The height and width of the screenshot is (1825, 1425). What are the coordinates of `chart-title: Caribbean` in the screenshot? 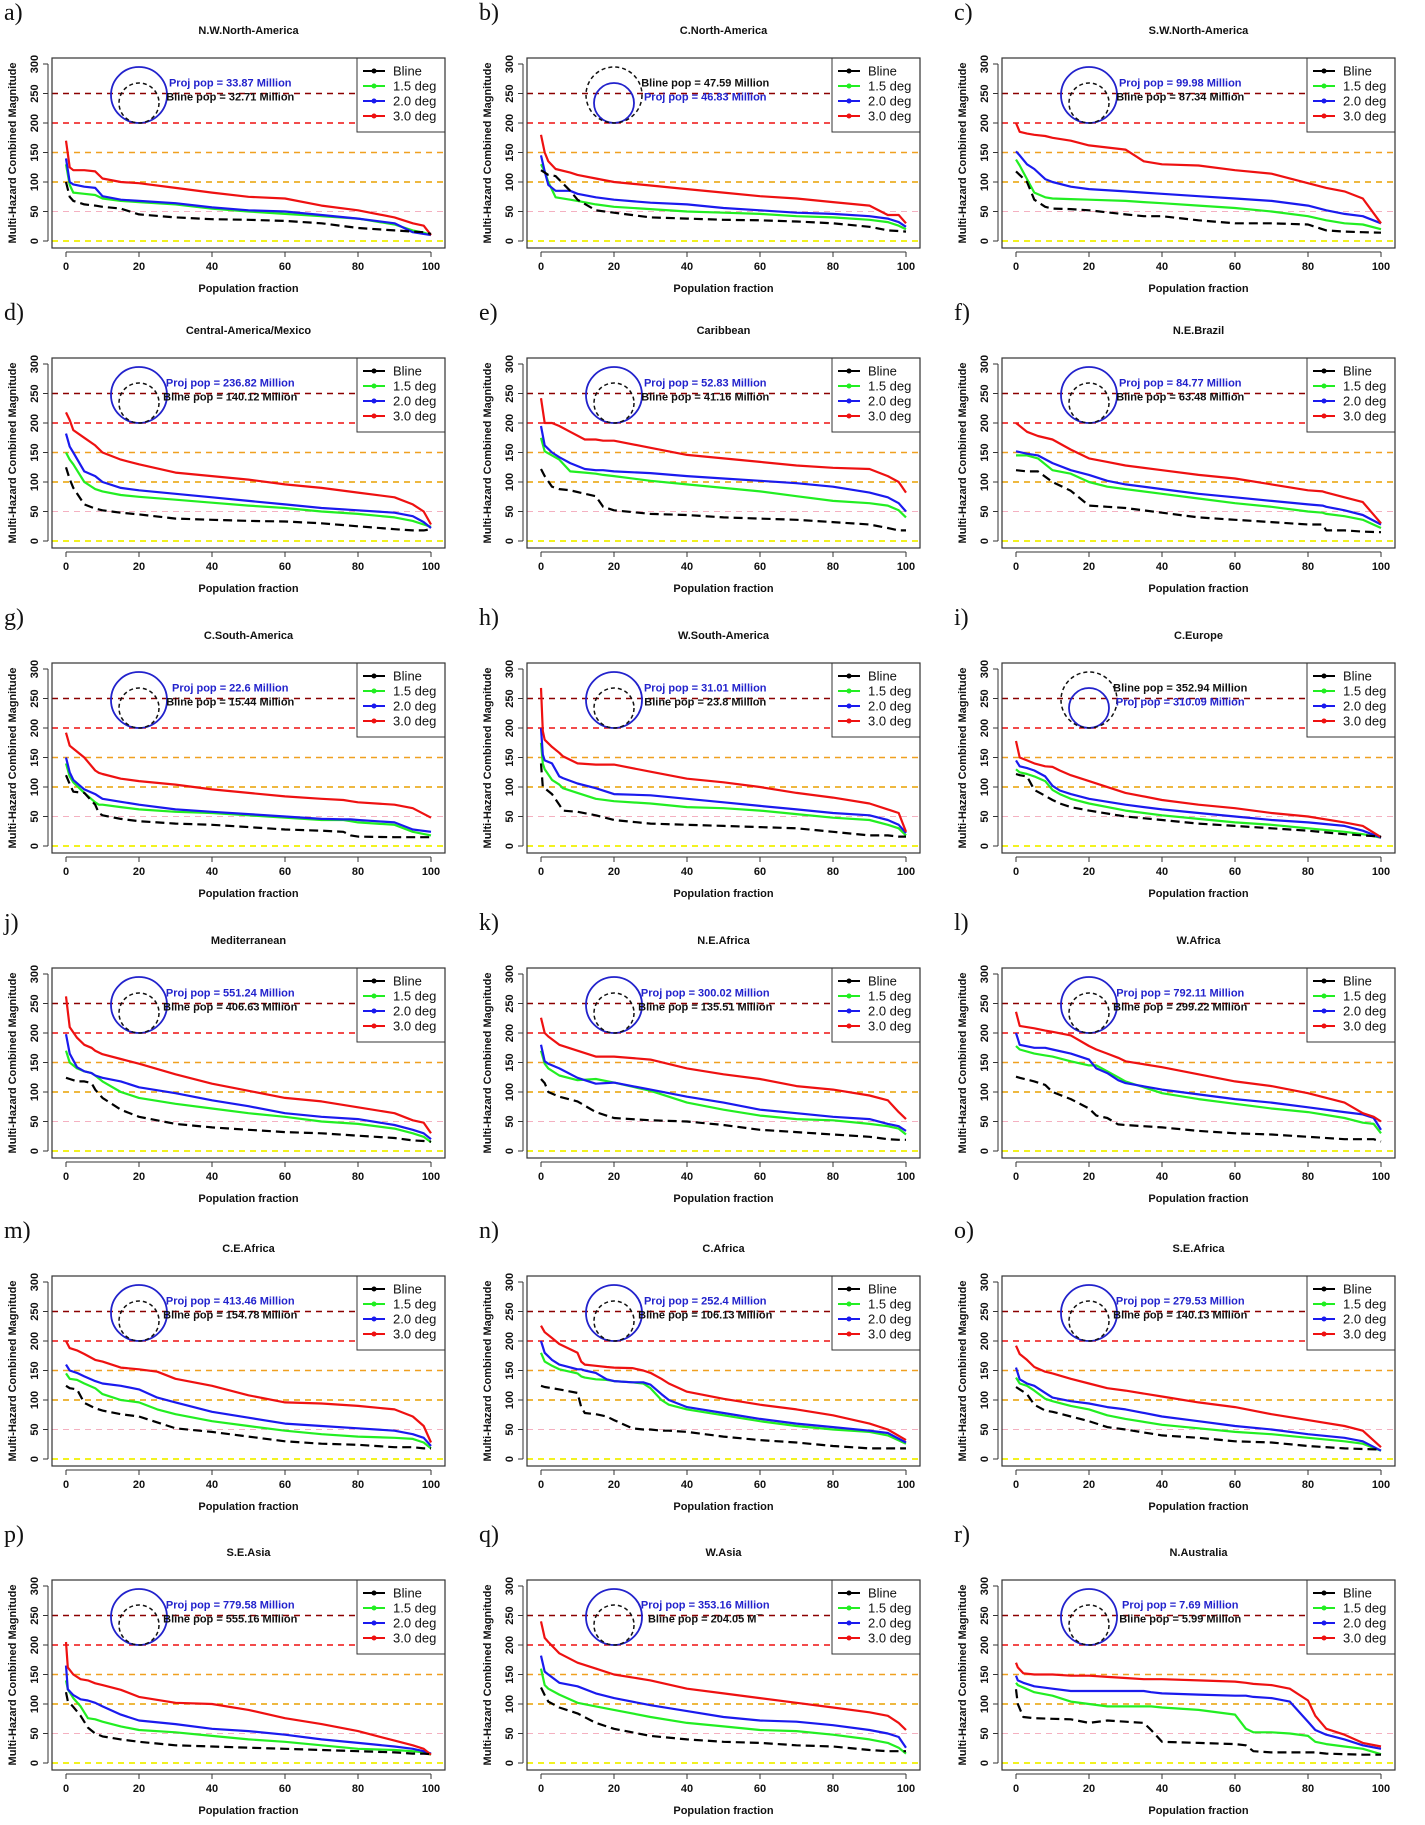 It's located at (724, 331).